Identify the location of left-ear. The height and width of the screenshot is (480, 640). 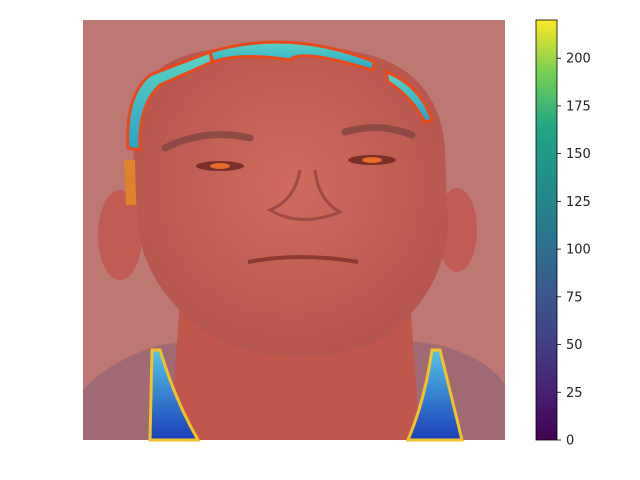
(120, 235).